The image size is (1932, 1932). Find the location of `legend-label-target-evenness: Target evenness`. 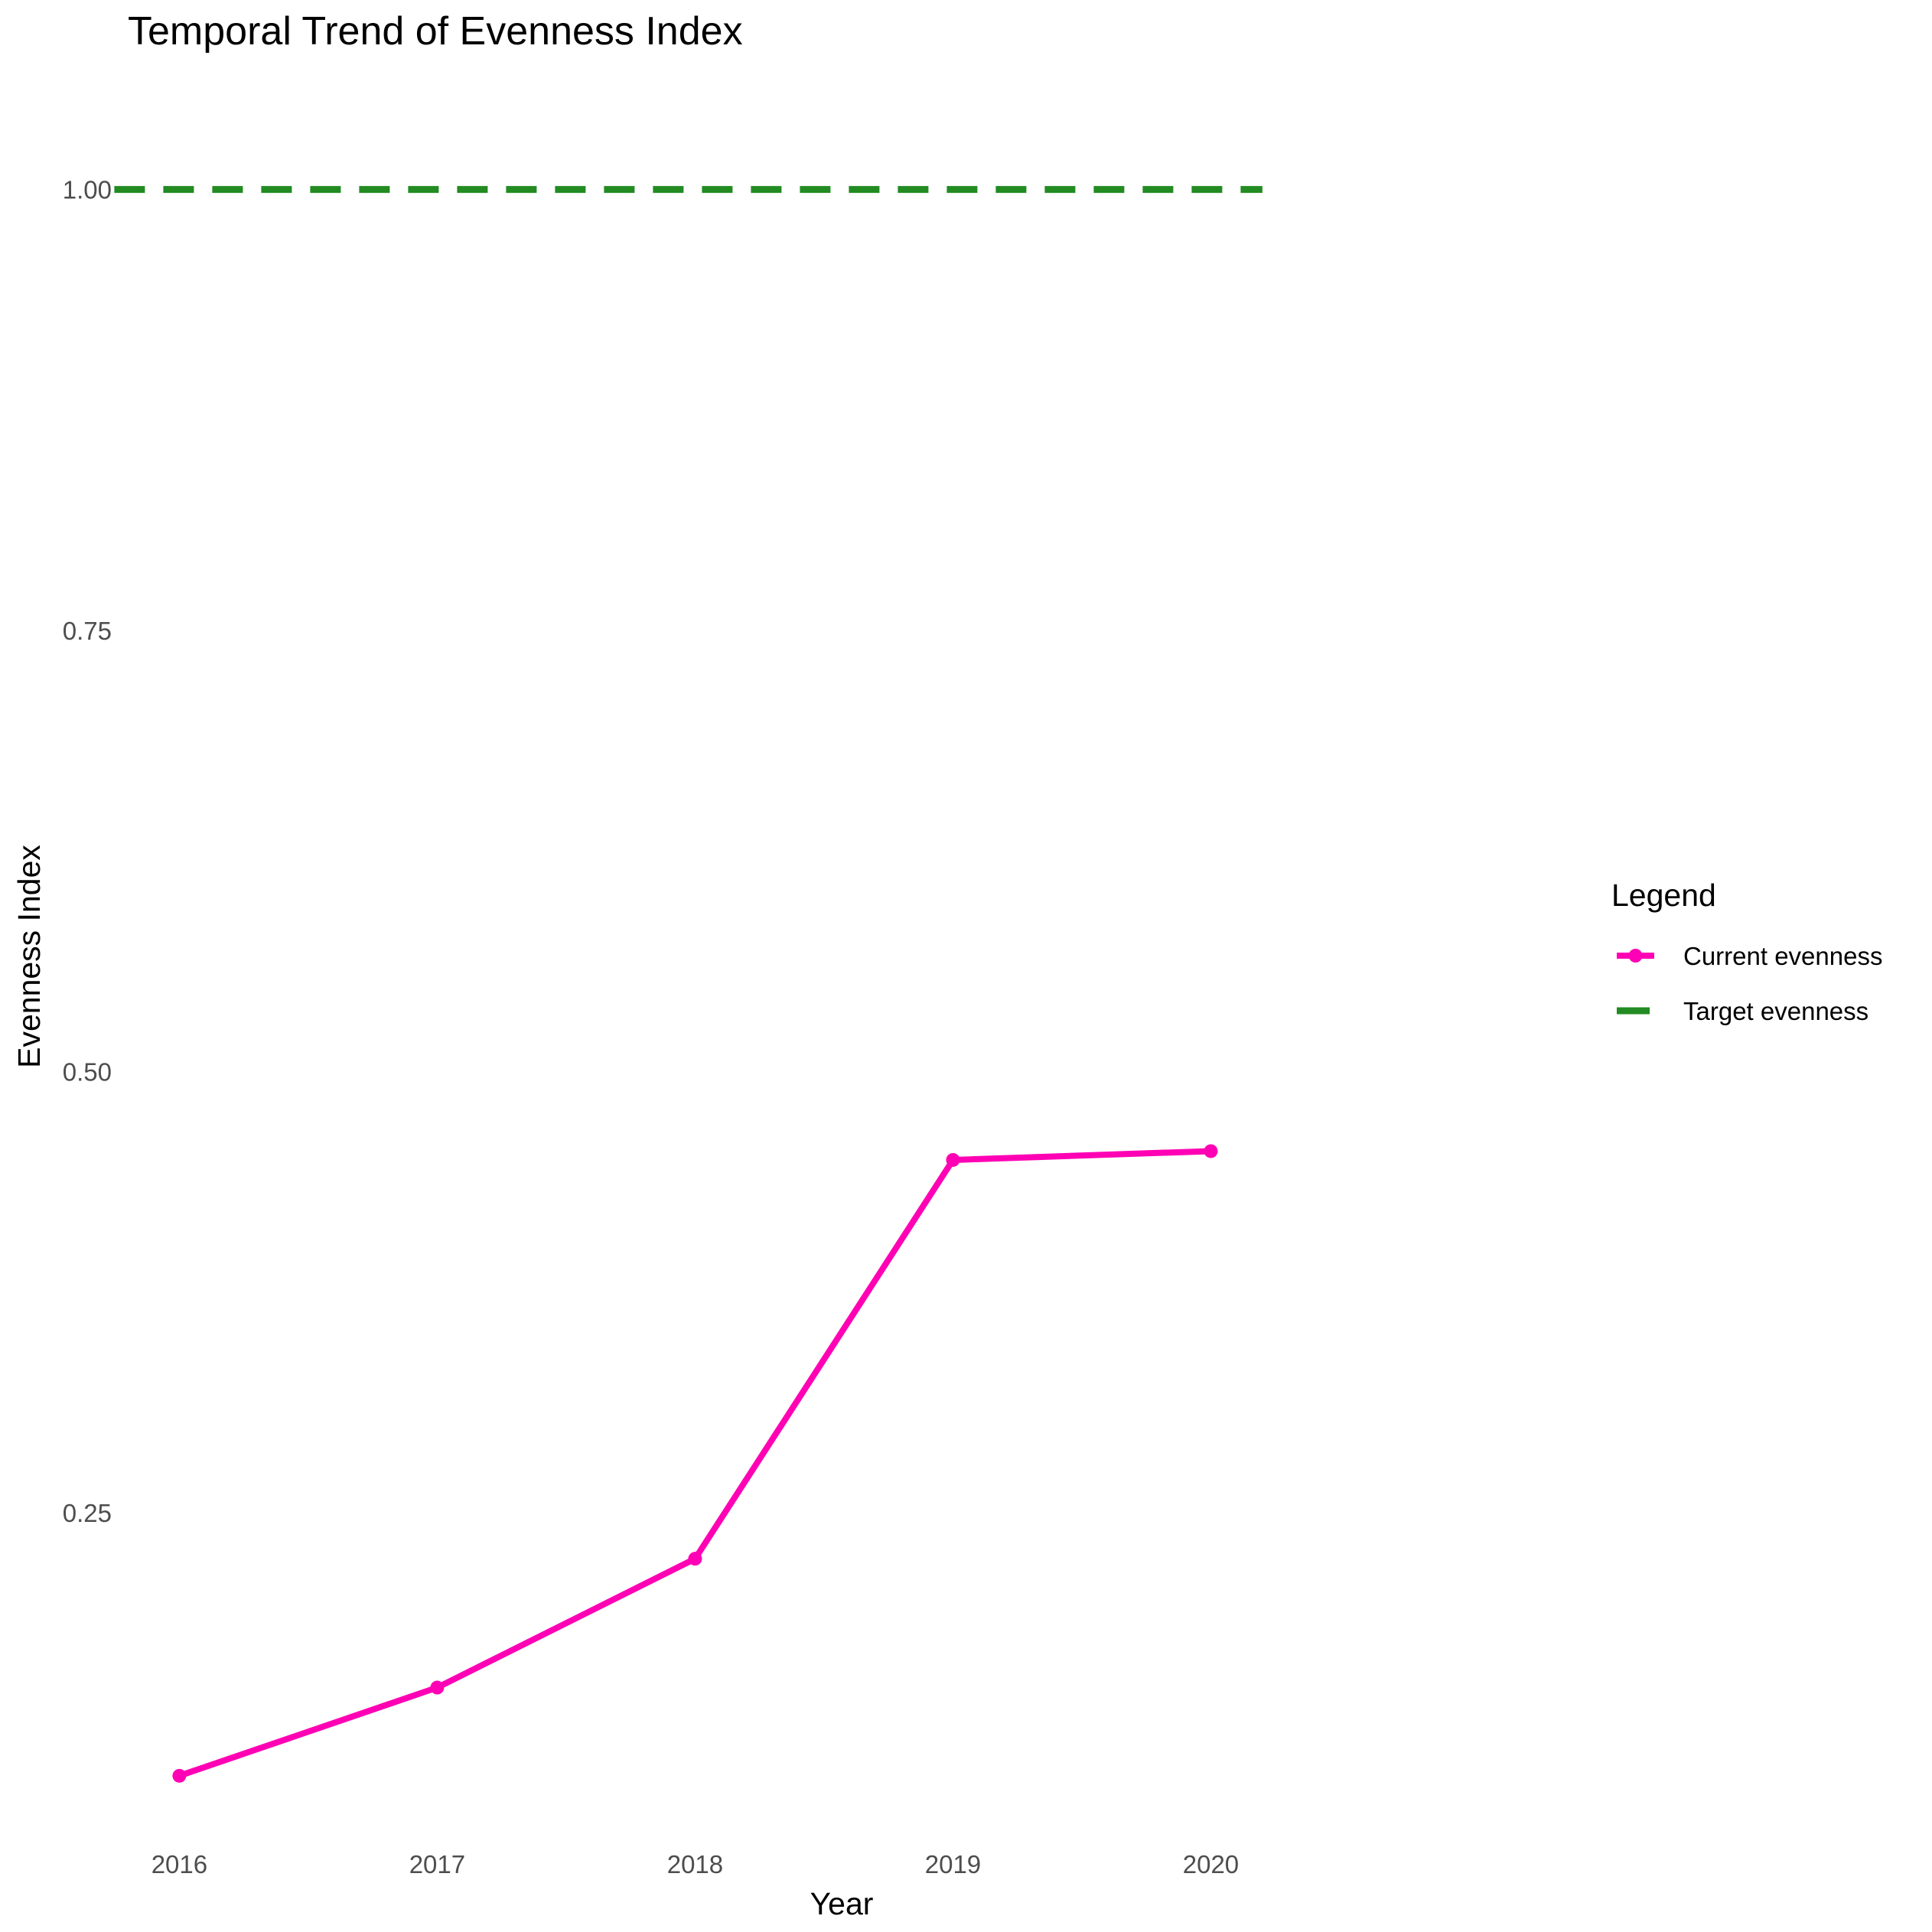

legend-label-target-evenness: Target evenness is located at coordinates (1775, 1011).